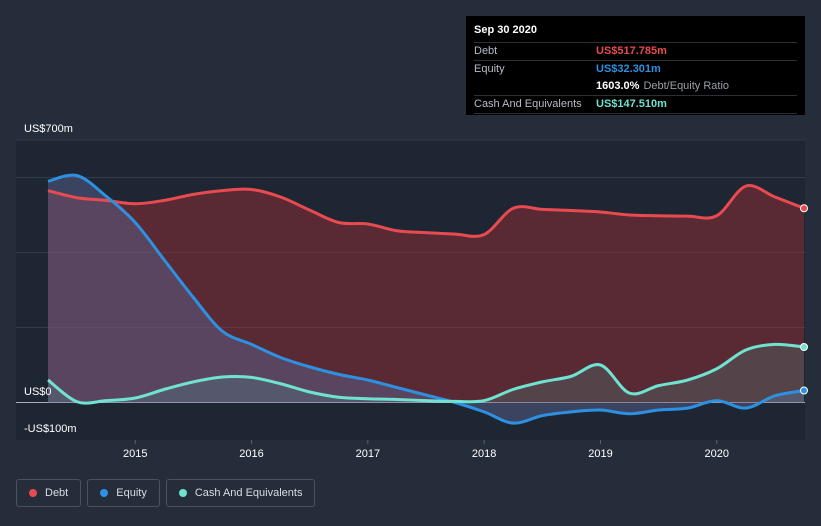  Describe the element at coordinates (182, 493) in the screenshot. I see `legend-dot-cash` at that location.